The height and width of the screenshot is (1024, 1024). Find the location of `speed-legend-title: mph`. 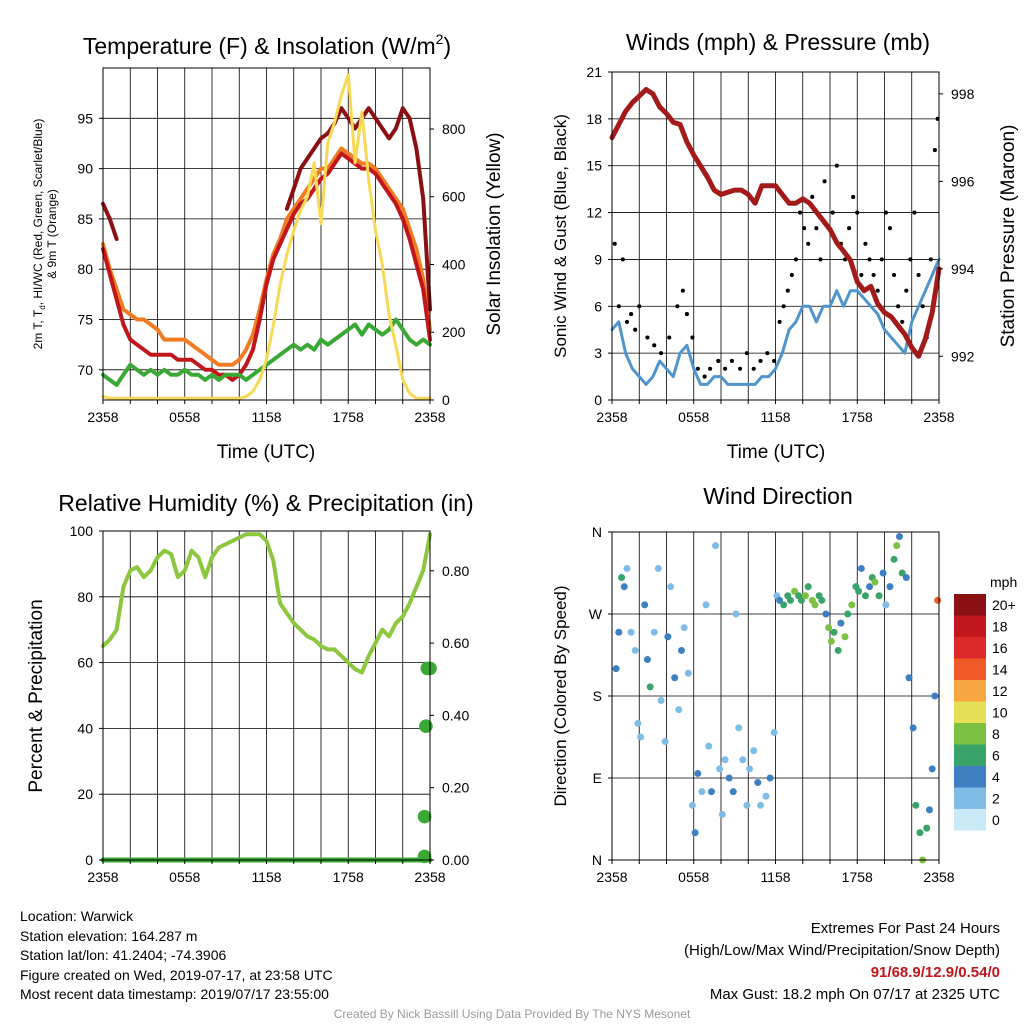

speed-legend-title: mph is located at coordinates (1003, 582).